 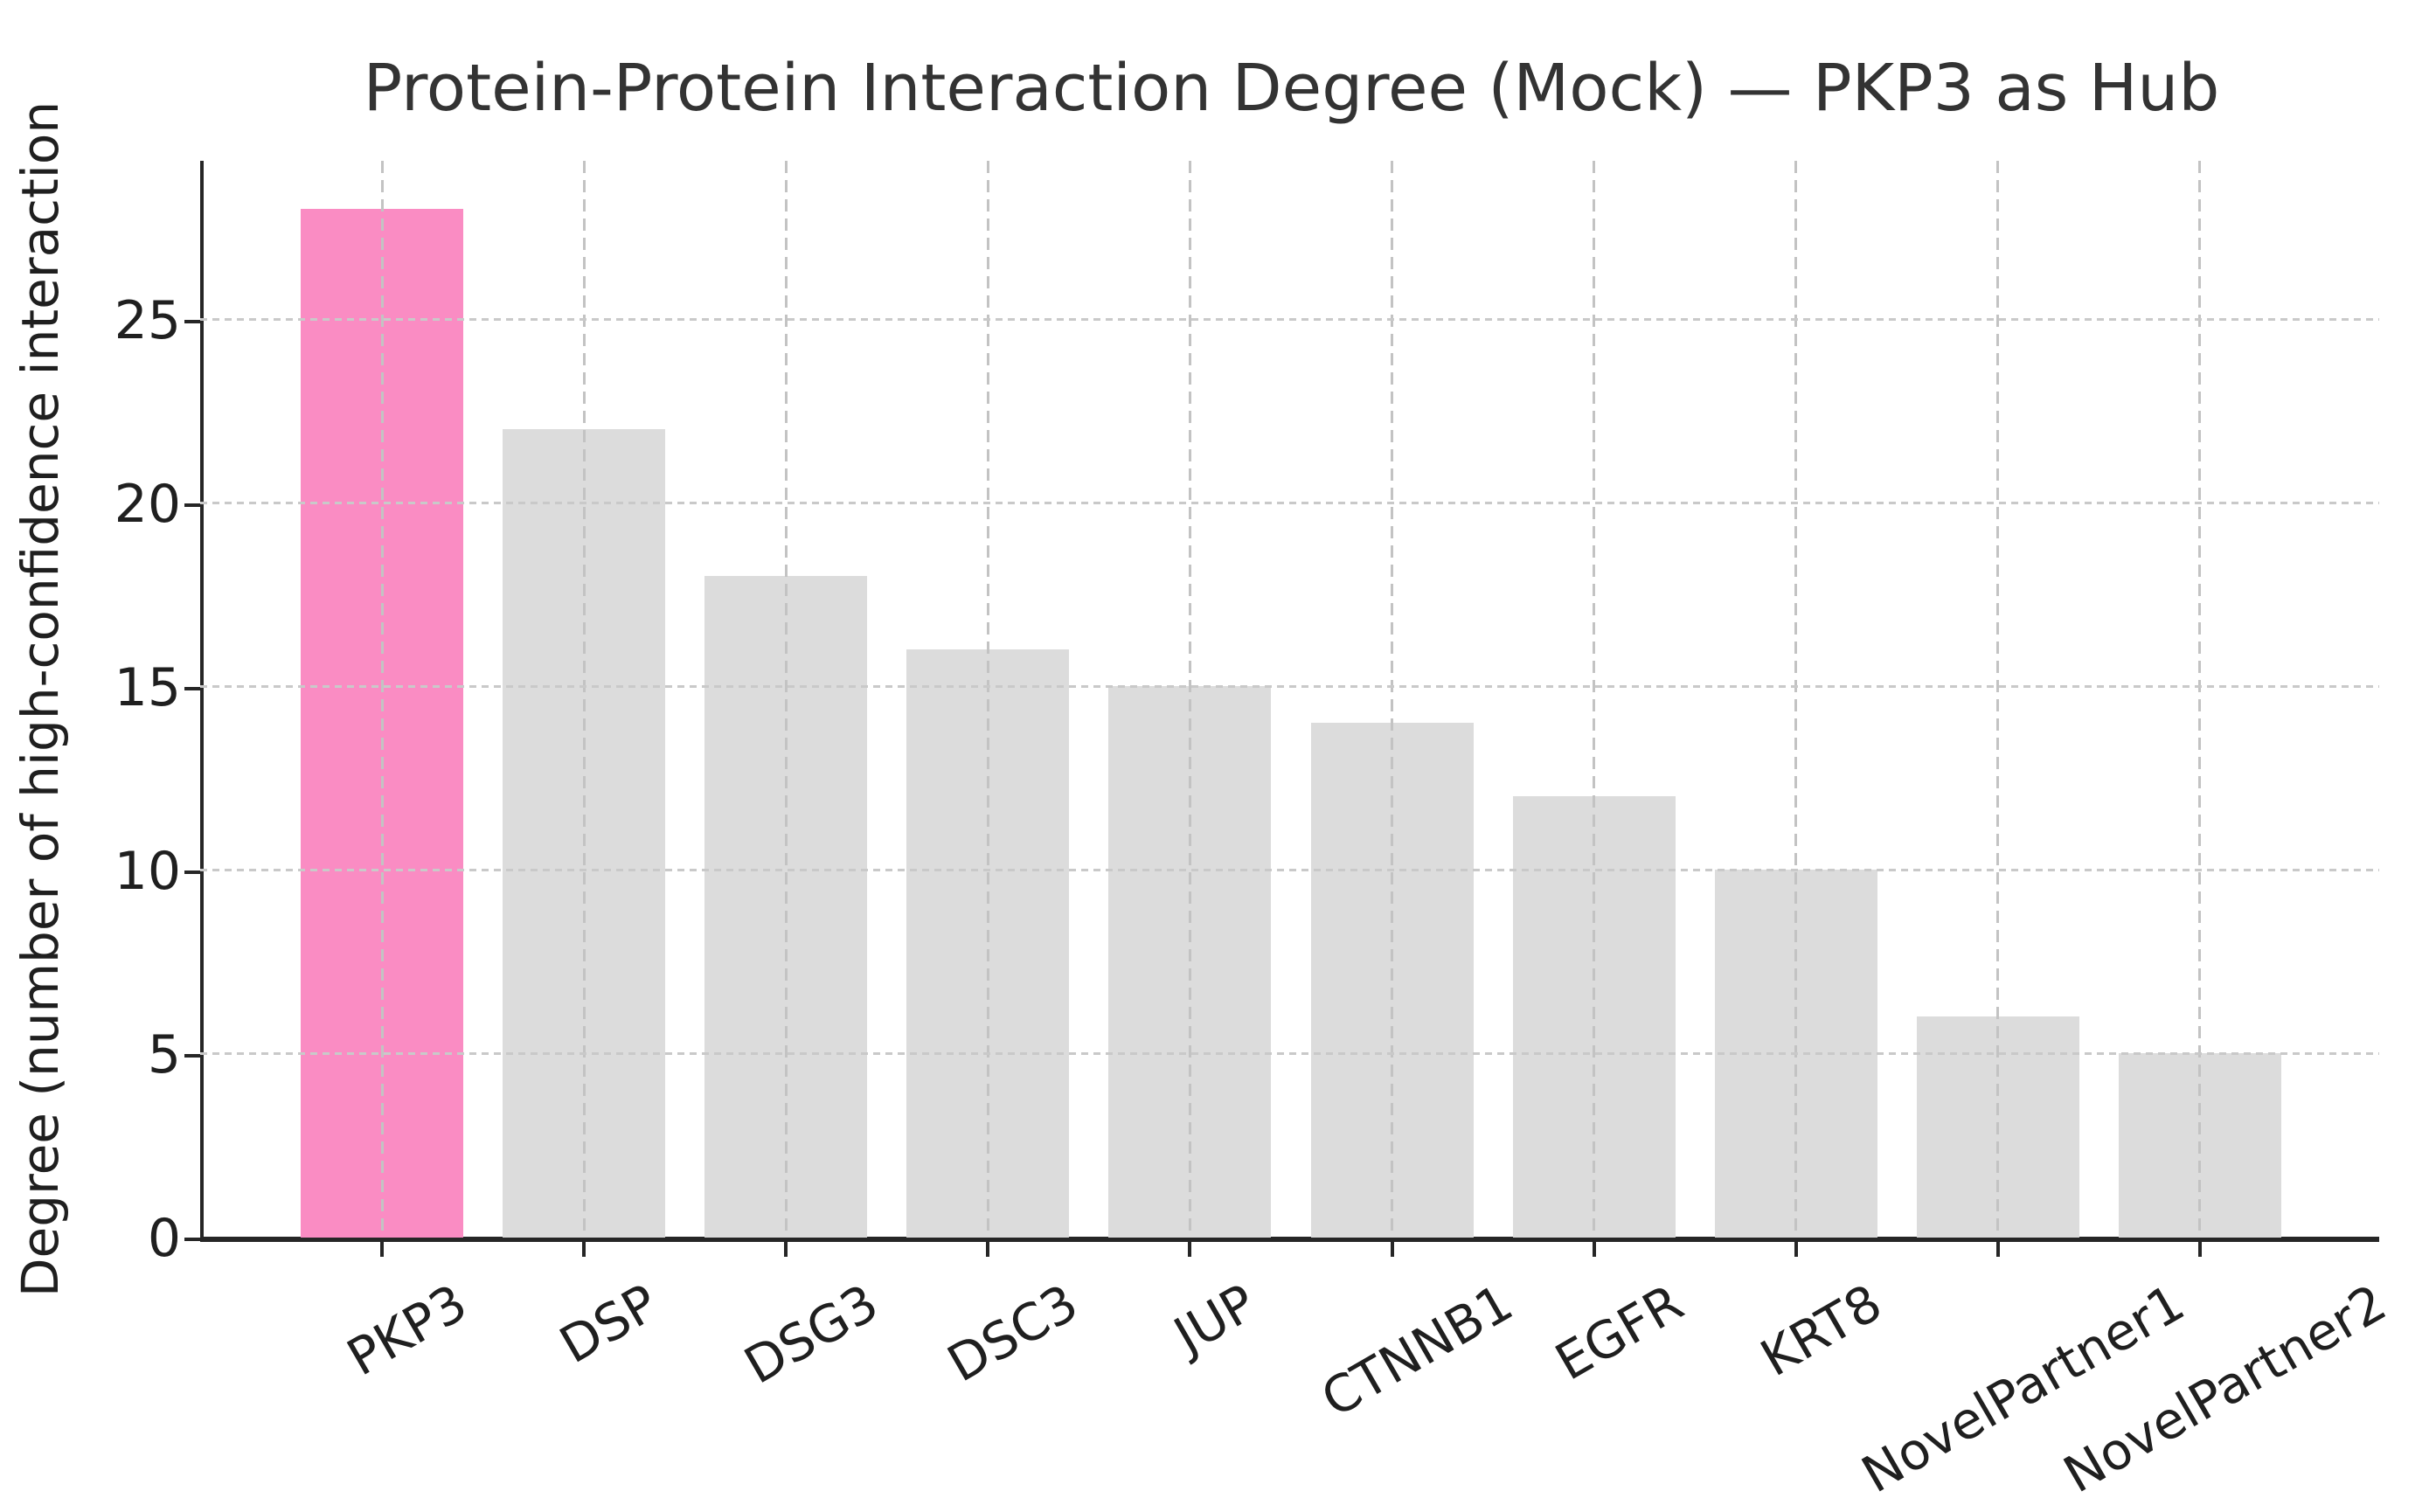 What do you see at coordinates (811, 1334) in the screenshot?
I see `x-tick-label-dsg3: DSG3` at bounding box center [811, 1334].